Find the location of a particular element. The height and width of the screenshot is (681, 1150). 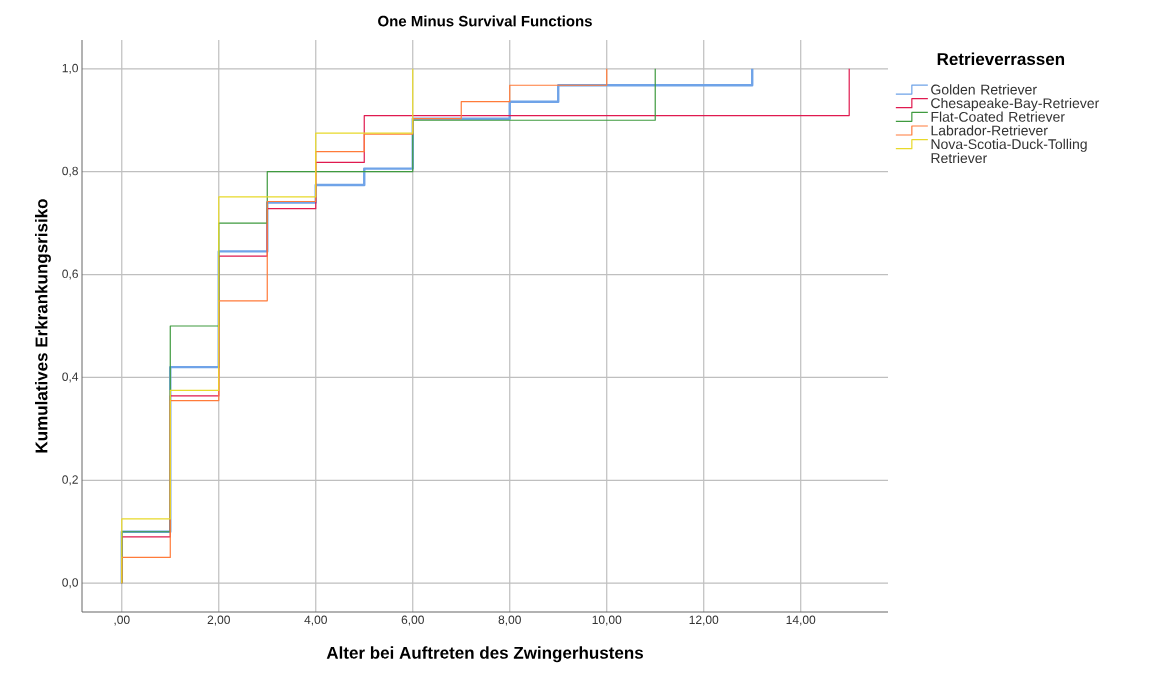

legend-label: Flat-Coated Retriever is located at coordinates (998, 116).